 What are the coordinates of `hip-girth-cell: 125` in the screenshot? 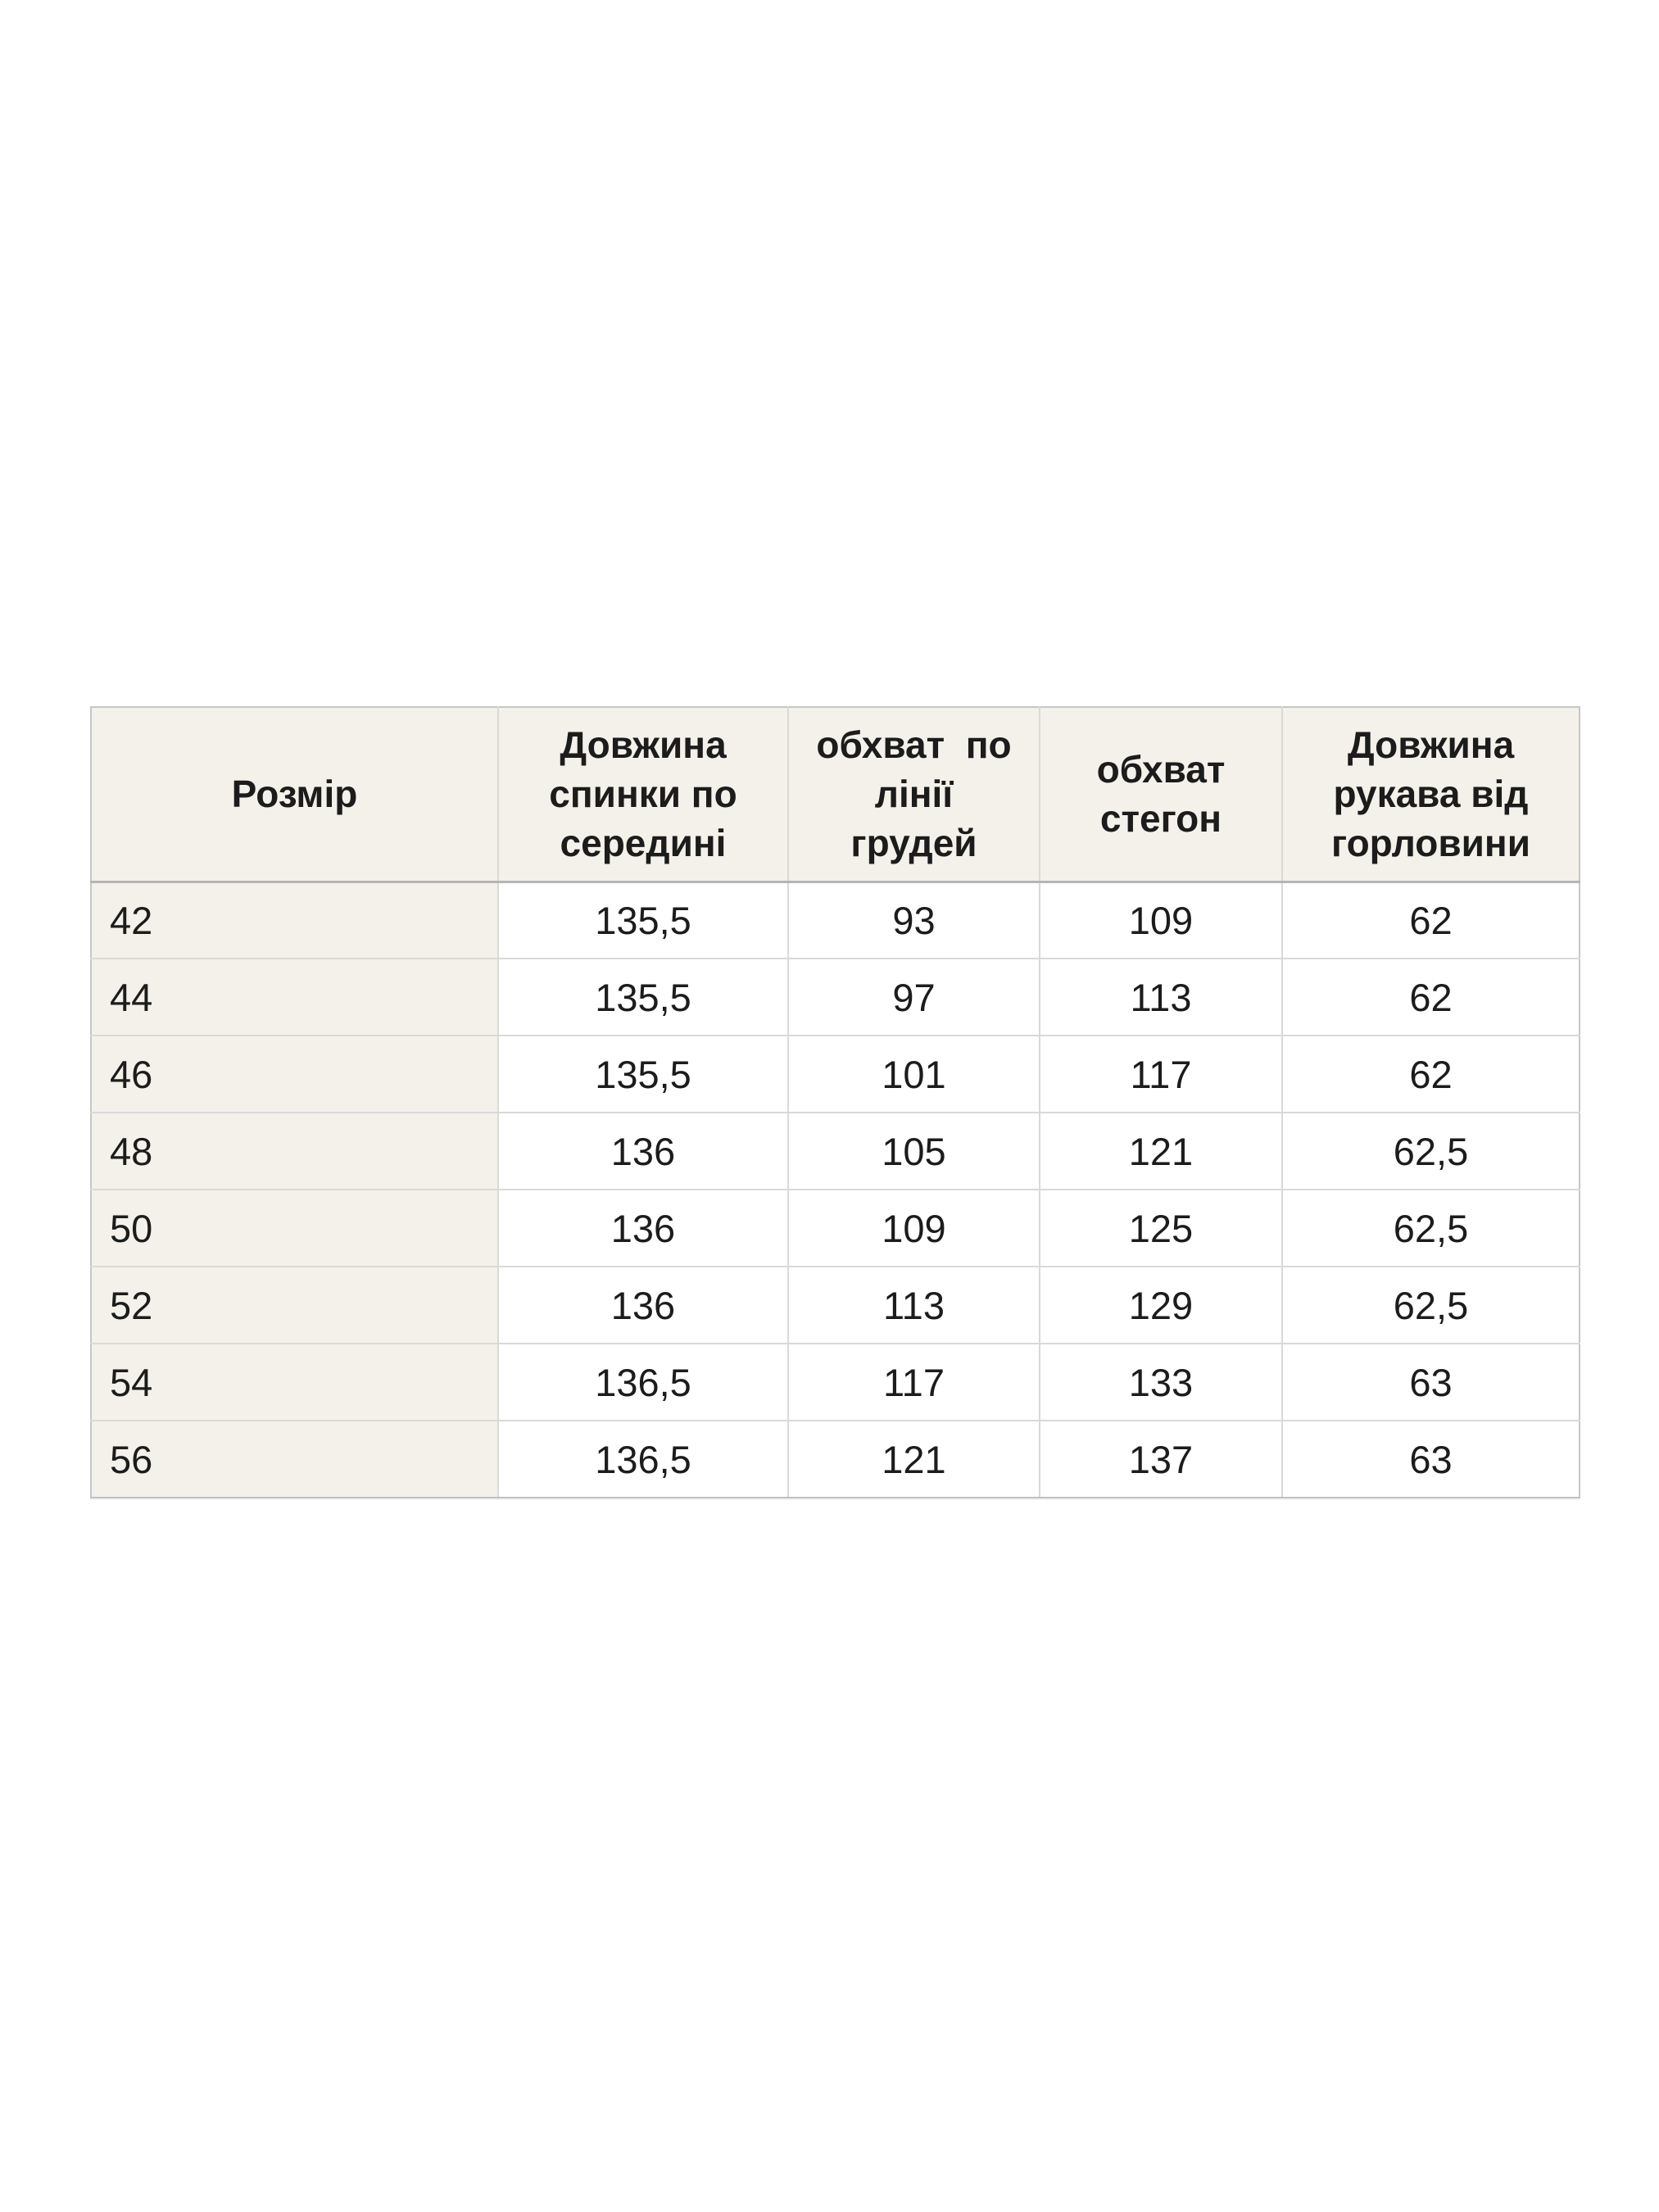 It's located at (1161, 1228).